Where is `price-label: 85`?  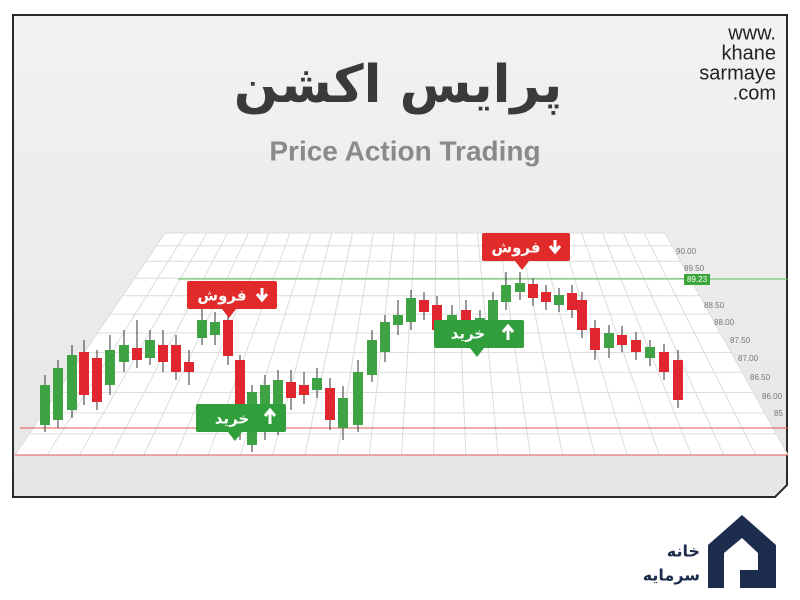 price-label: 85 is located at coordinates (778, 413).